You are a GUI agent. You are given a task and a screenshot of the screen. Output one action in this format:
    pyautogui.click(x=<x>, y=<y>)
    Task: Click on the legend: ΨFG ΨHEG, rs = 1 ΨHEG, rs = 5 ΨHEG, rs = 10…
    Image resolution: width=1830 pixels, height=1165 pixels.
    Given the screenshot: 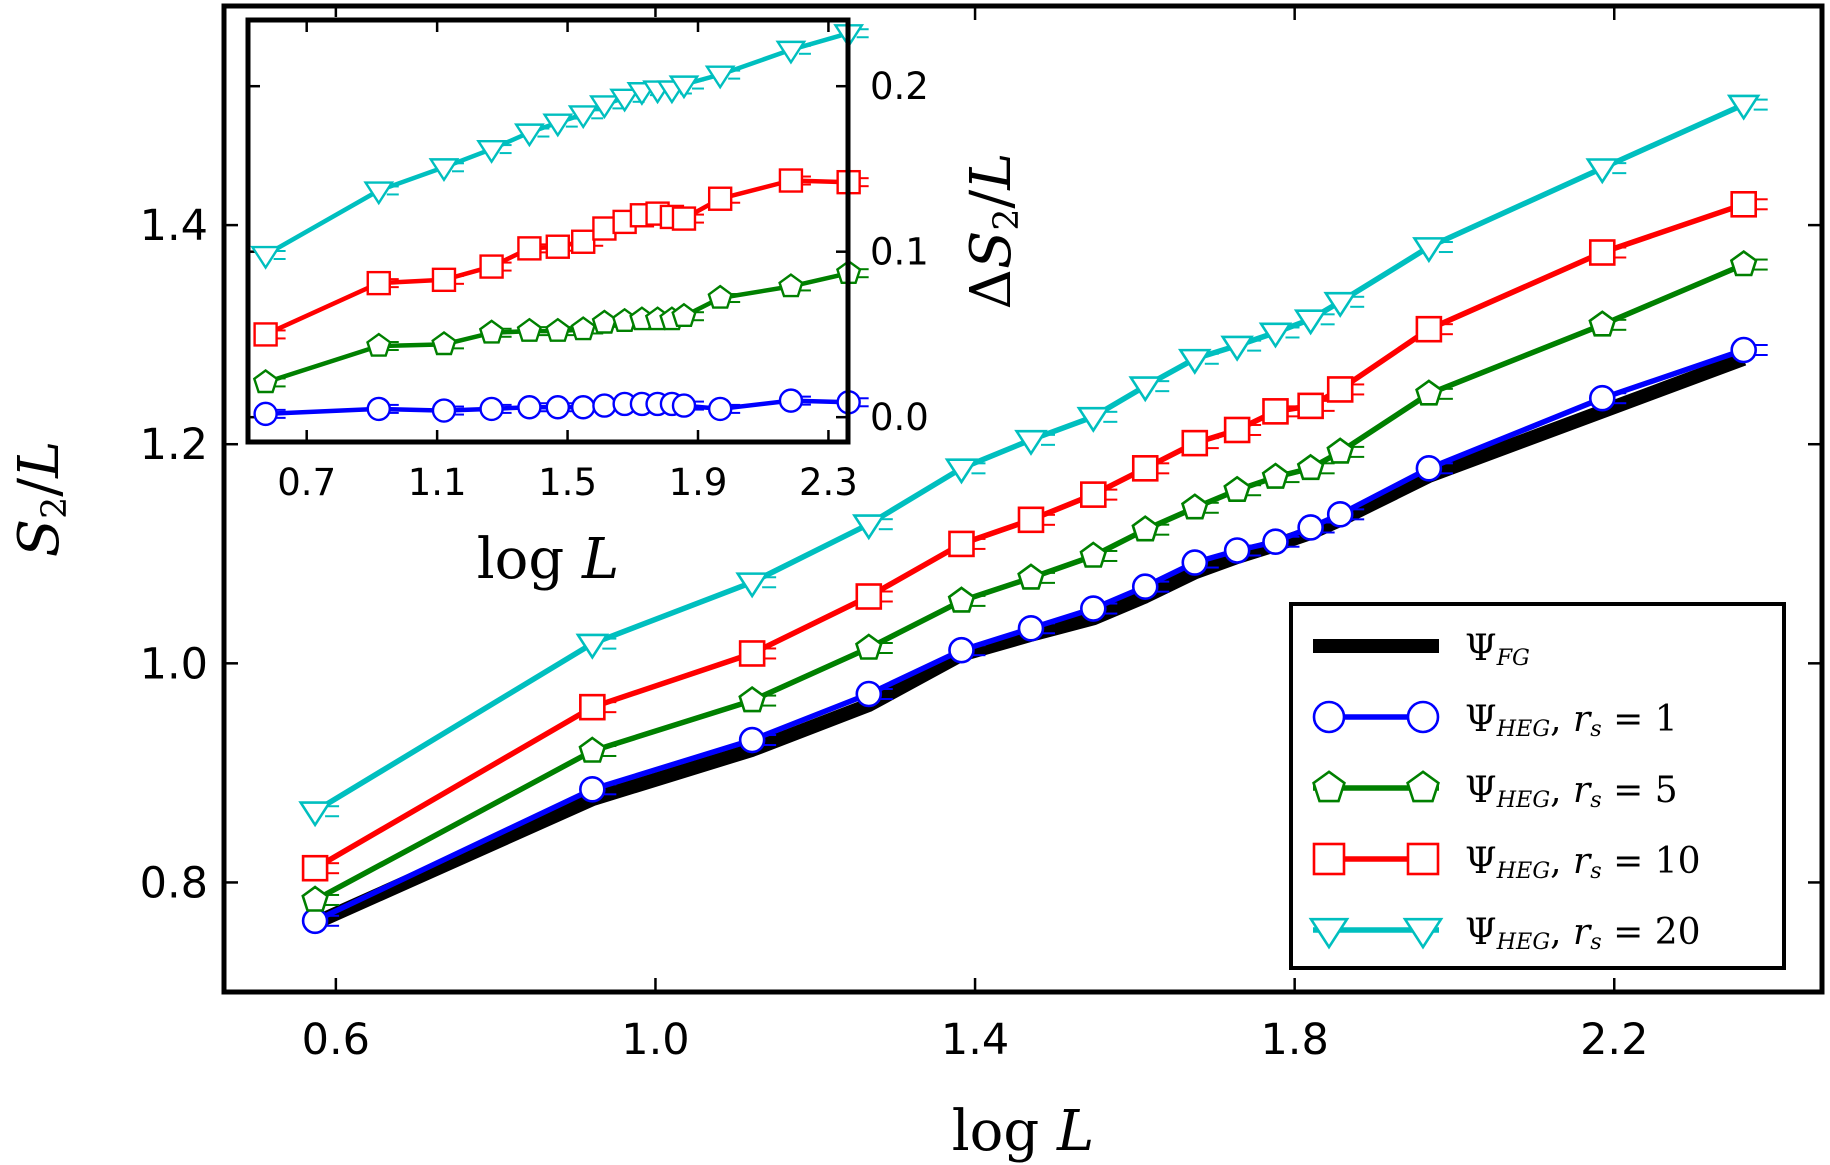 What is the action you would take?
    pyautogui.click(x=1537, y=786)
    